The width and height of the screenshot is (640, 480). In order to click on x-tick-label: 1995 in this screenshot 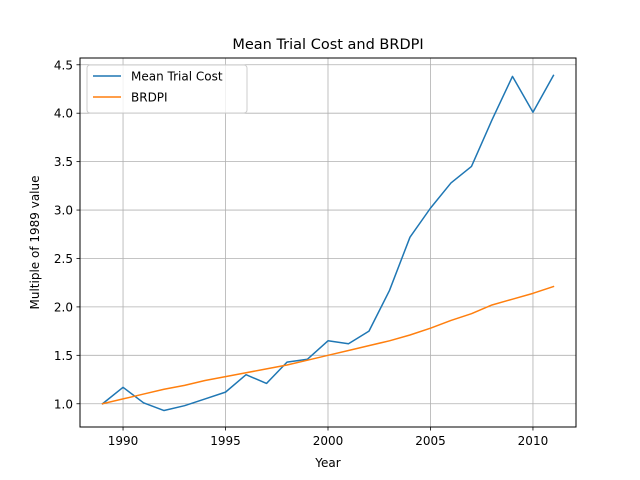, I will do `click(225, 441)`.